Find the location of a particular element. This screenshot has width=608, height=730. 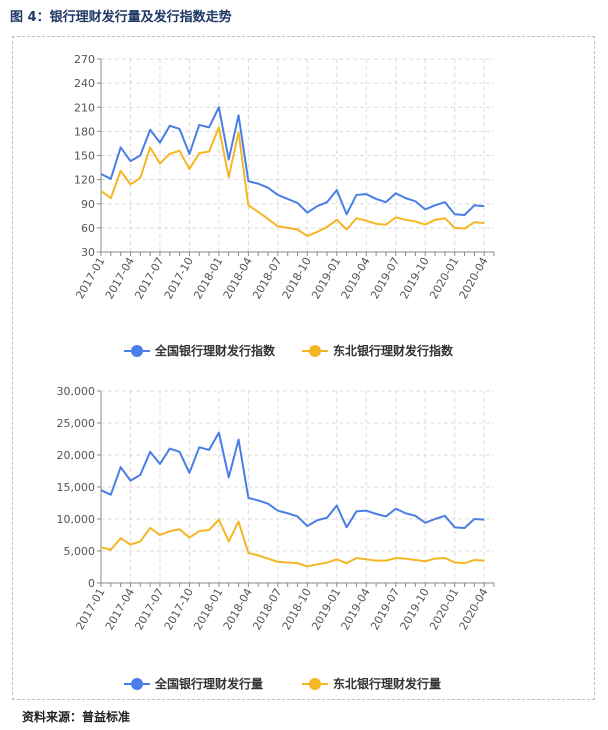

y-tick-label: 150 is located at coordinates (84, 156).